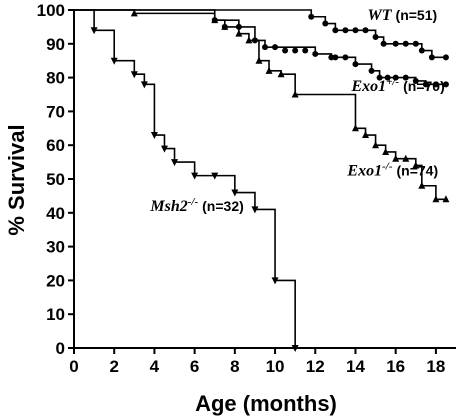 The width and height of the screenshot is (474, 420). I want to click on series-label: Msh2-/- (n=32), so click(196, 205).